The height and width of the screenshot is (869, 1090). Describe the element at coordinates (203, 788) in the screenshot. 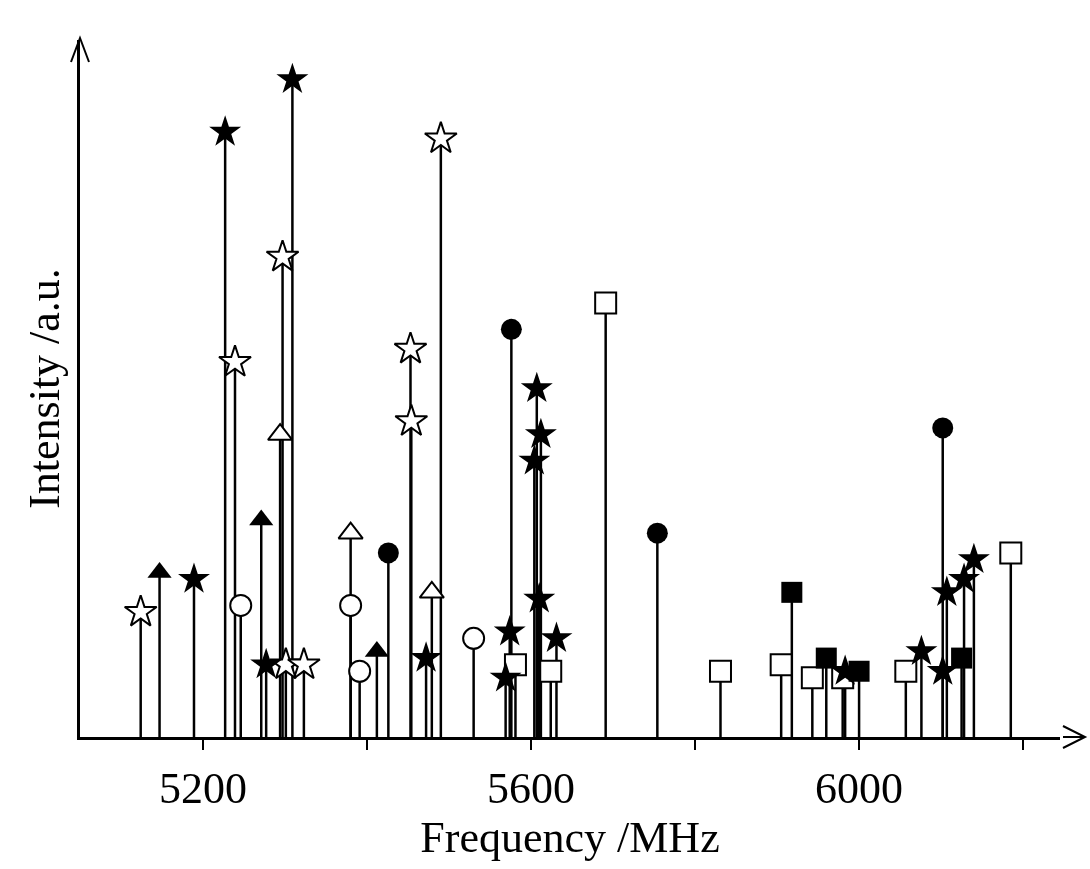

I see `x-tick-label: 5200` at that location.